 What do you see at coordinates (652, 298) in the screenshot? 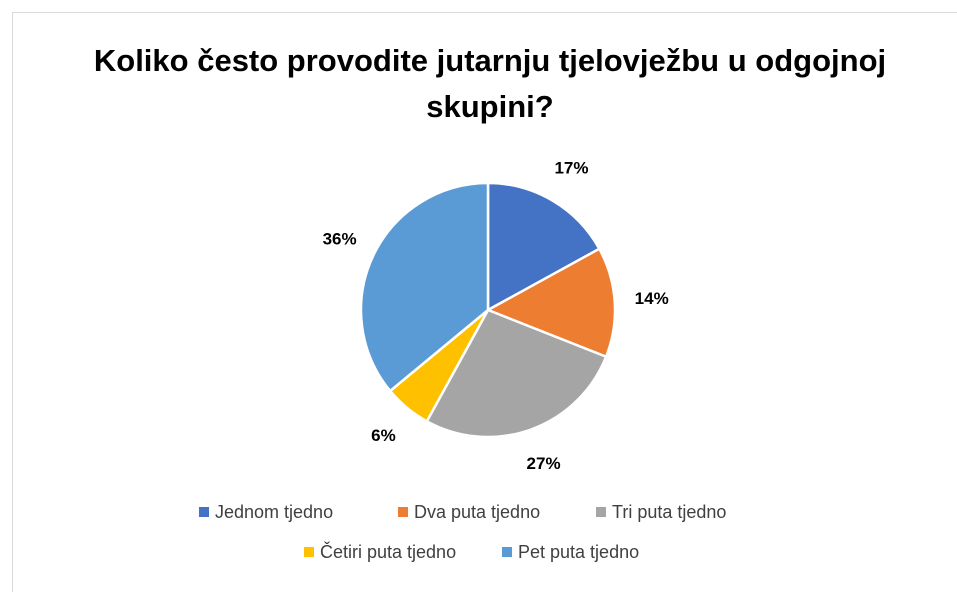
I see `data-label: 14%` at bounding box center [652, 298].